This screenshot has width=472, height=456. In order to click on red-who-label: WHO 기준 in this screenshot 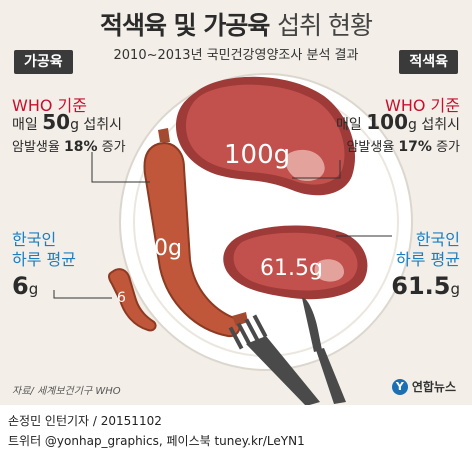, I will do `click(422, 105)`.